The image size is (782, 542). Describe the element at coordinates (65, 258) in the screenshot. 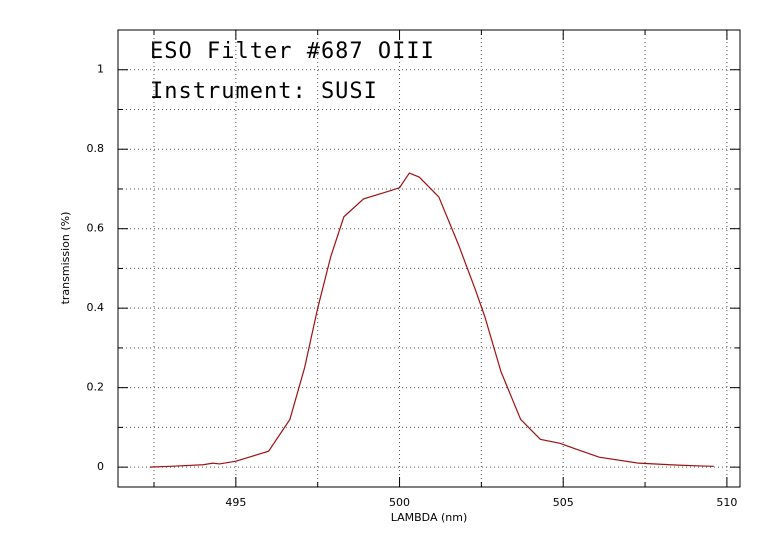

I see `y-axis-label: transmission (%)` at that location.